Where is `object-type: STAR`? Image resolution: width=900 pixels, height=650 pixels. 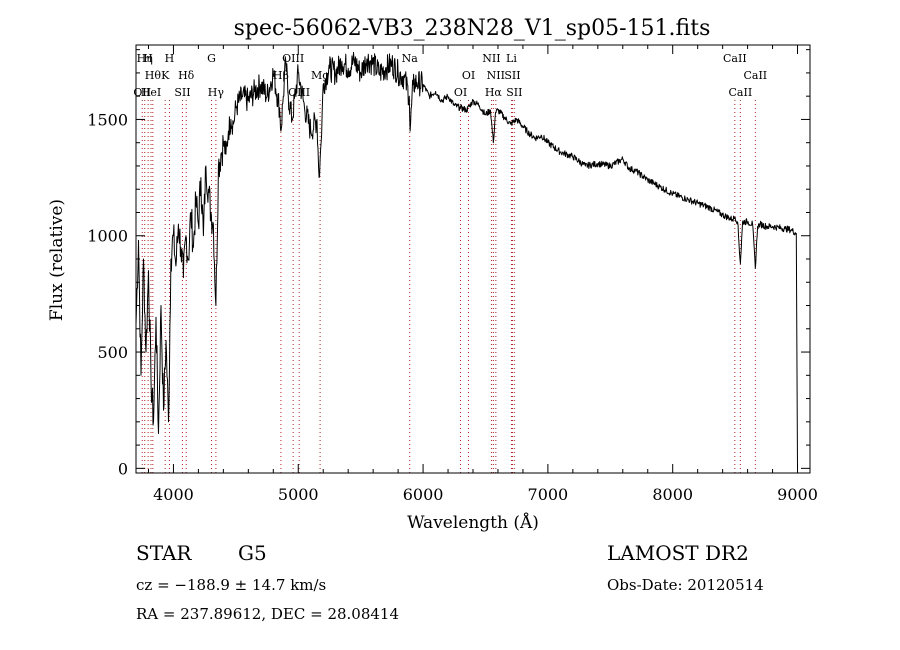 object-type: STAR is located at coordinates (164, 553).